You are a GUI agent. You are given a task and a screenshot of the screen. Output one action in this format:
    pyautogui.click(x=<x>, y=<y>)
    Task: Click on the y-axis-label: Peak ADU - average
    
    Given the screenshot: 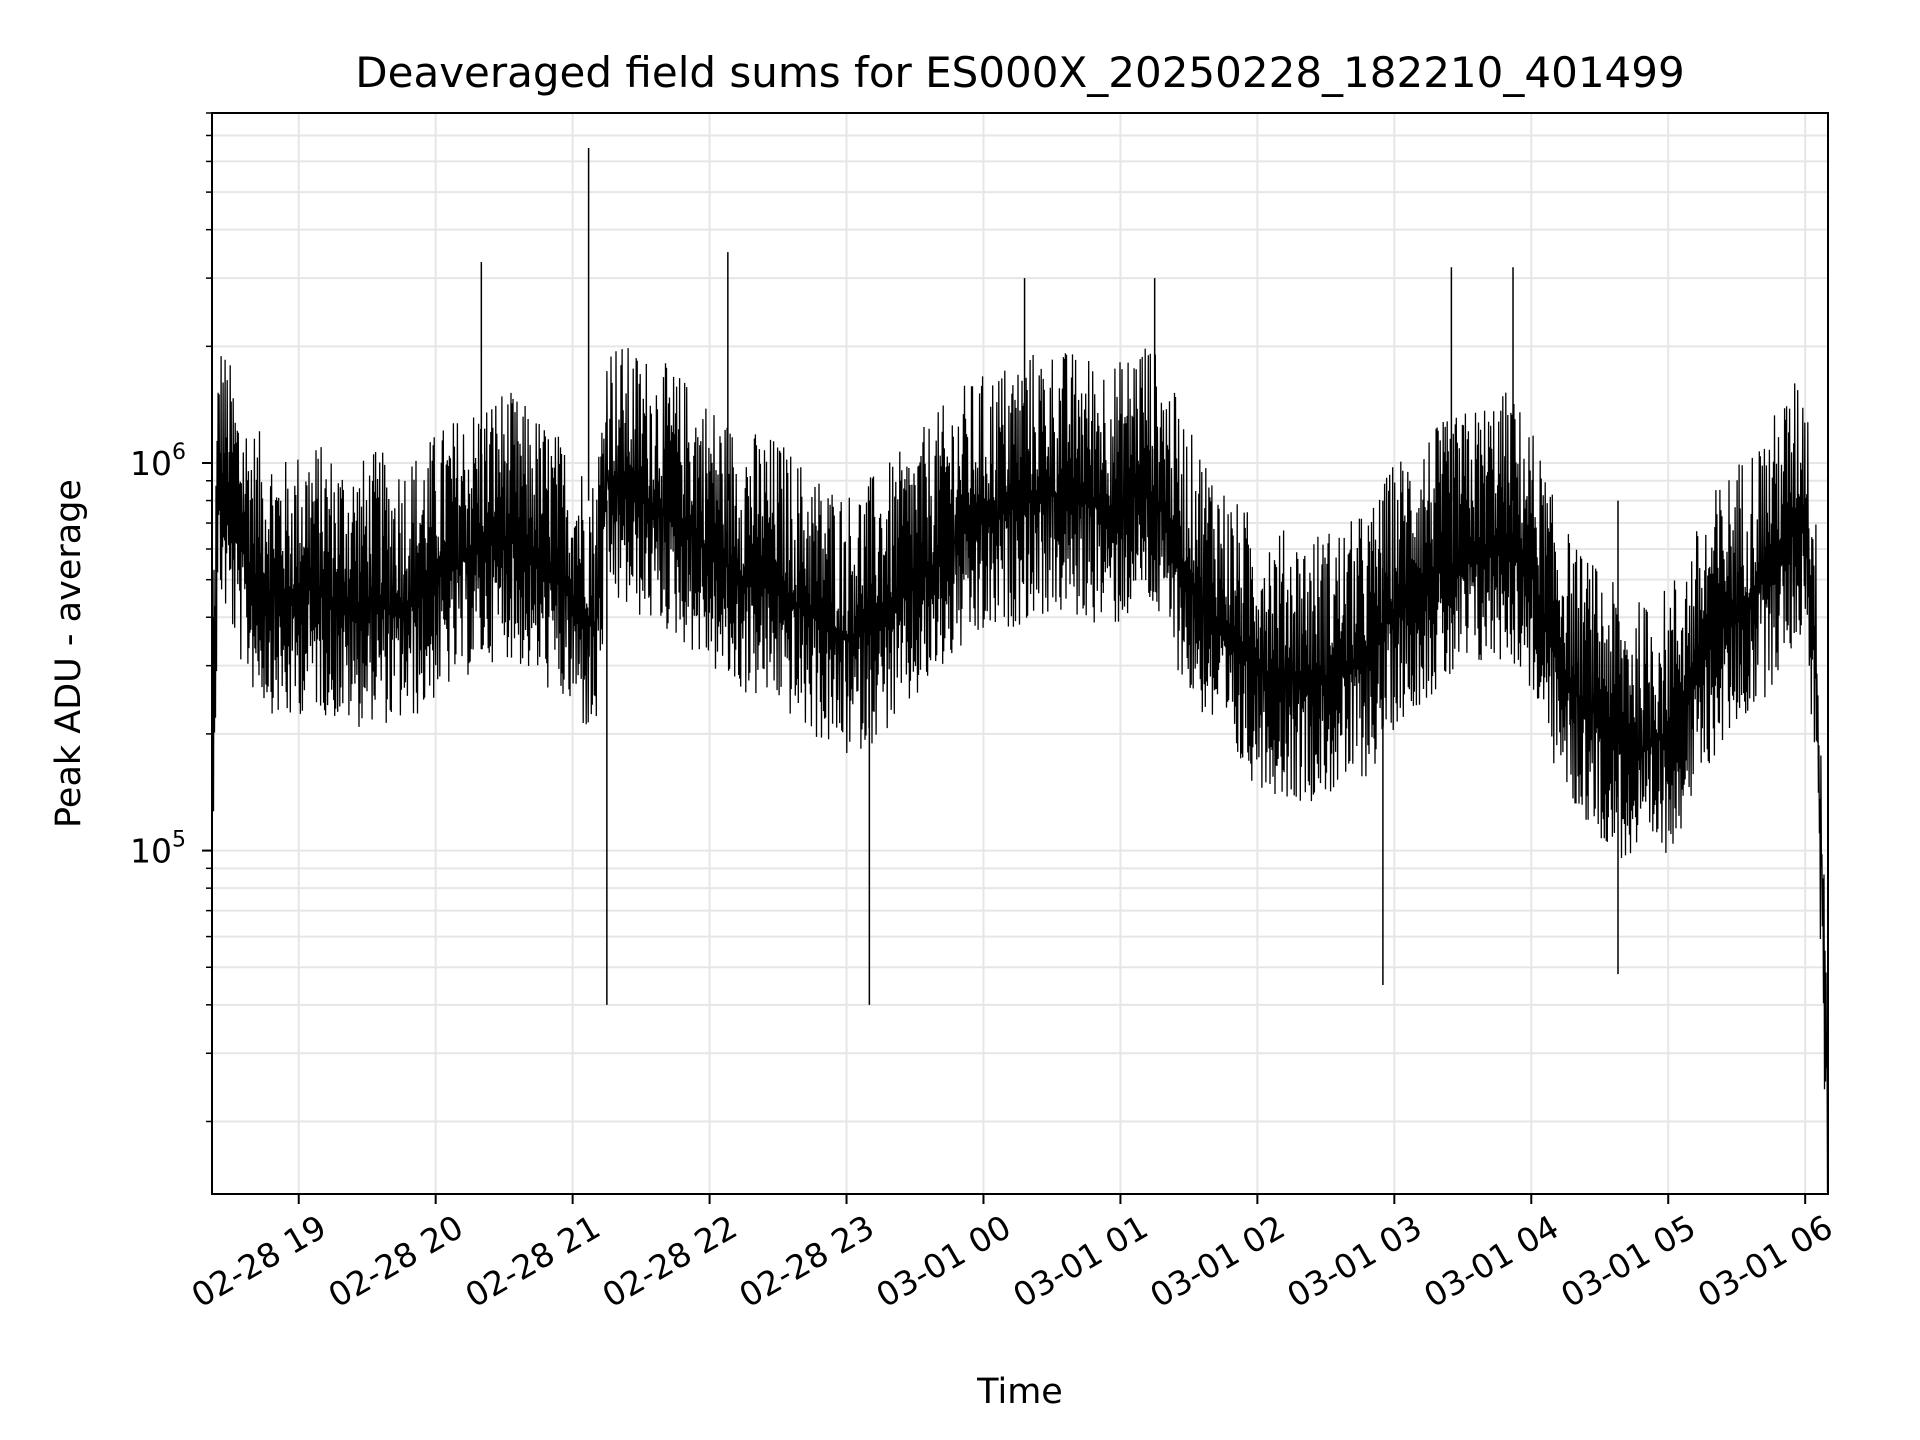 What is the action you would take?
    pyautogui.click(x=69, y=653)
    